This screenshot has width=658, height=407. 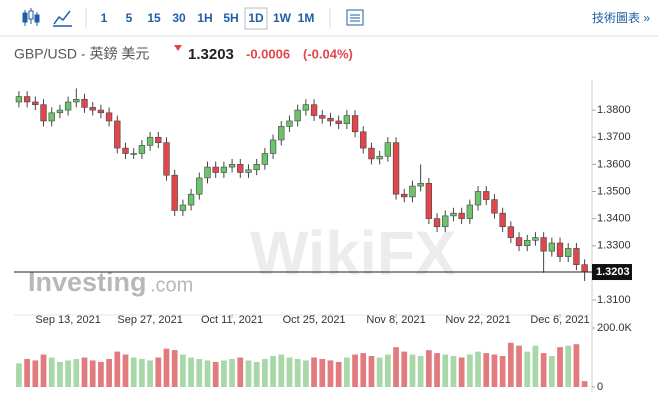 I want to click on price: 1.3203, so click(x=211, y=54).